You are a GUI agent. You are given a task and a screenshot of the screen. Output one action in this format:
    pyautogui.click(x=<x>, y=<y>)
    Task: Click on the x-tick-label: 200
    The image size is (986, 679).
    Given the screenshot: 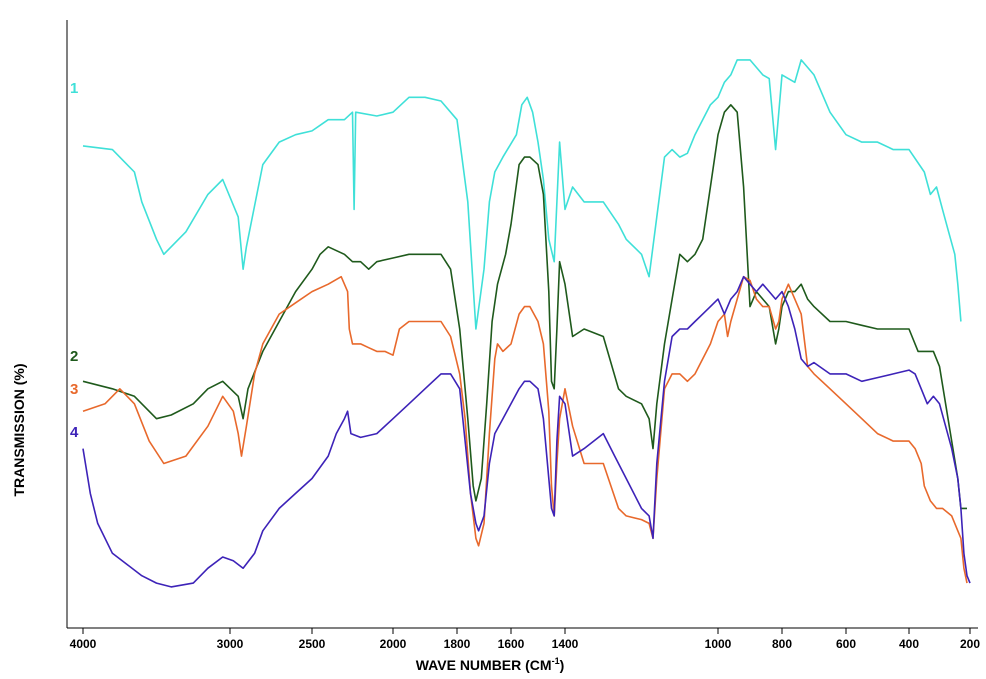 What is the action you would take?
    pyautogui.click(x=970, y=644)
    